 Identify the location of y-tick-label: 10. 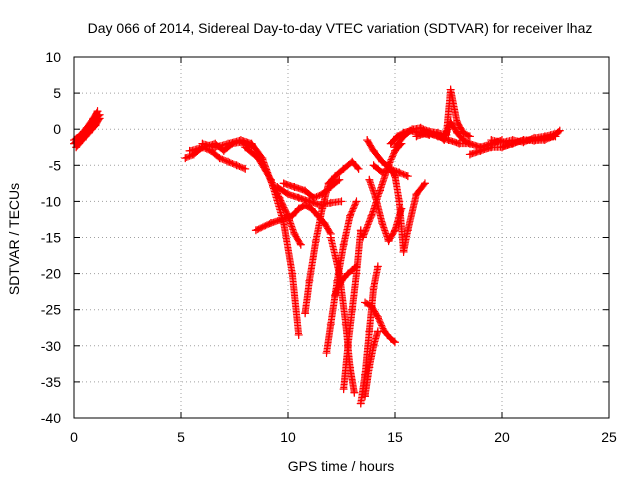
(53, 57).